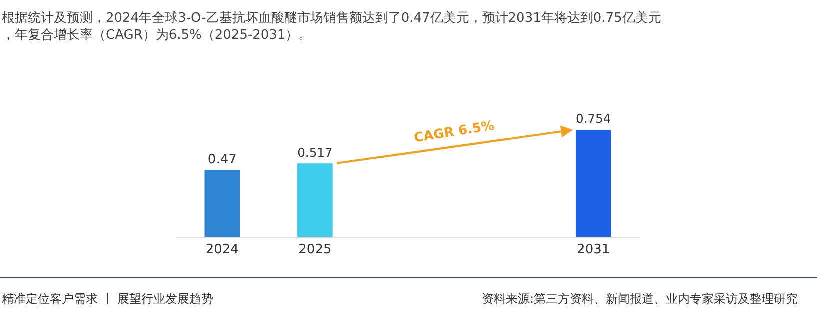 Image resolution: width=817 pixels, height=313 pixels. What do you see at coordinates (332, 26) in the screenshot?
I see `chart-title: 根据统计及预测，2024年全球3-O-乙基抗坏血酸醚市场销售额达到了0.47亿美元，预计2031年将达到0.75亿美元，年复合增长率（CAGR）为6.5%（2025-2031）。` at bounding box center [332, 26].